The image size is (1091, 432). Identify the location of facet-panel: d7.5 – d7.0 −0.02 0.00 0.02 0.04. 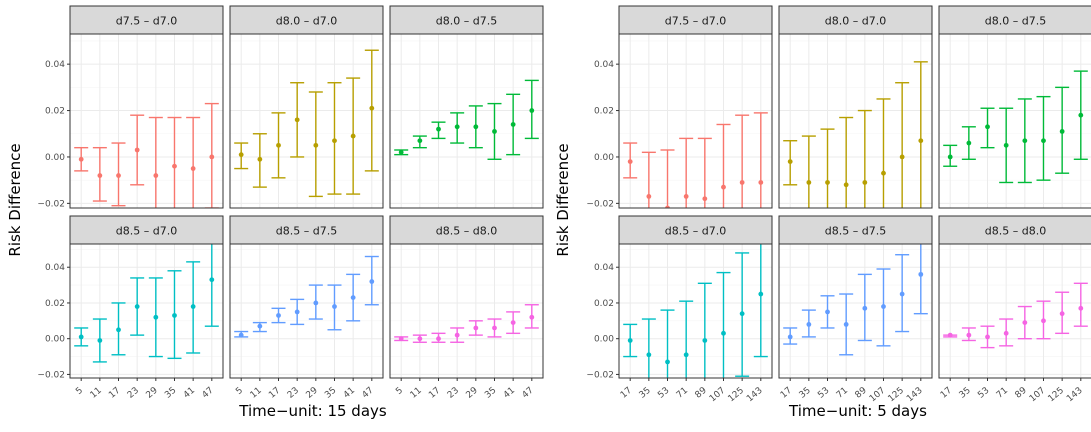
(130, 107).